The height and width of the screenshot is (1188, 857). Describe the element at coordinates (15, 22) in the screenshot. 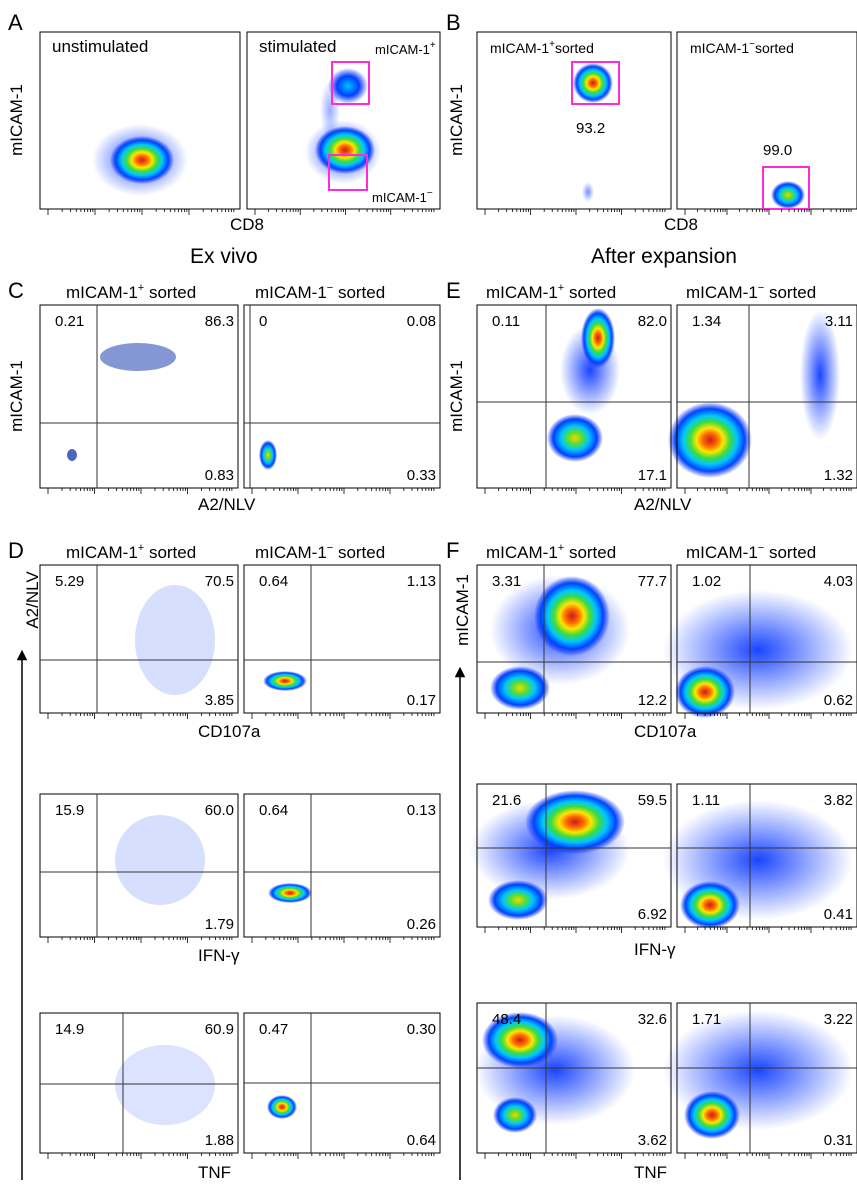

I see `panel-letter-a: A` at that location.